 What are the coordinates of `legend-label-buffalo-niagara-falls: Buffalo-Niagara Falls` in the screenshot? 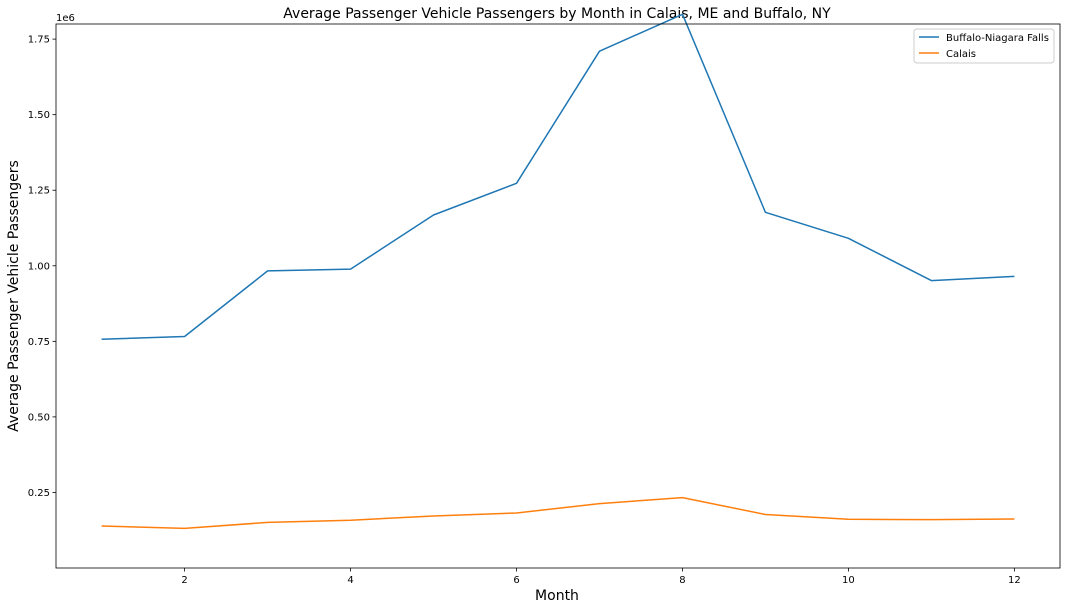 It's located at (997, 38).